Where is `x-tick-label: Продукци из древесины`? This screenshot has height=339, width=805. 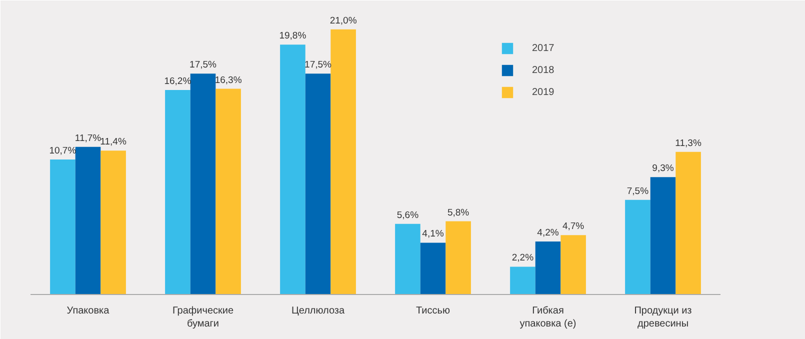 x-tick-label: Продукци из древесины is located at coordinates (663, 318).